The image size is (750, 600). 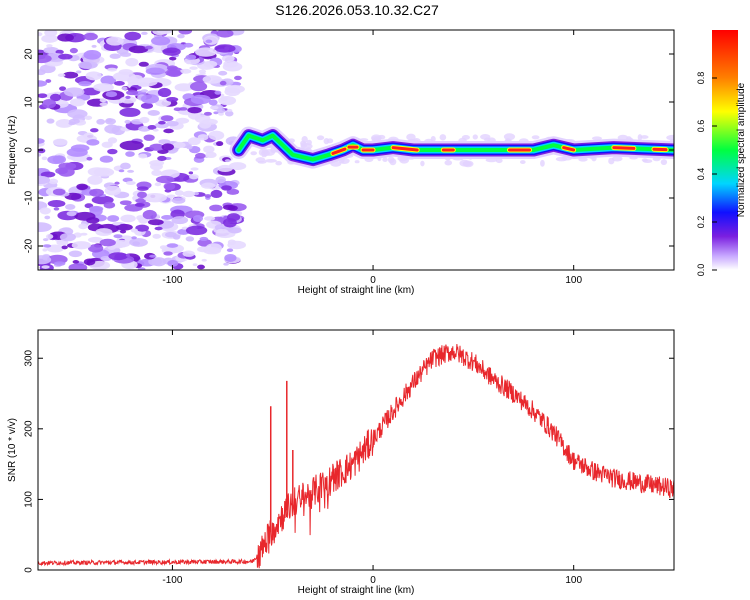 I want to click on y-tick-label: 0, so click(x=29, y=150).